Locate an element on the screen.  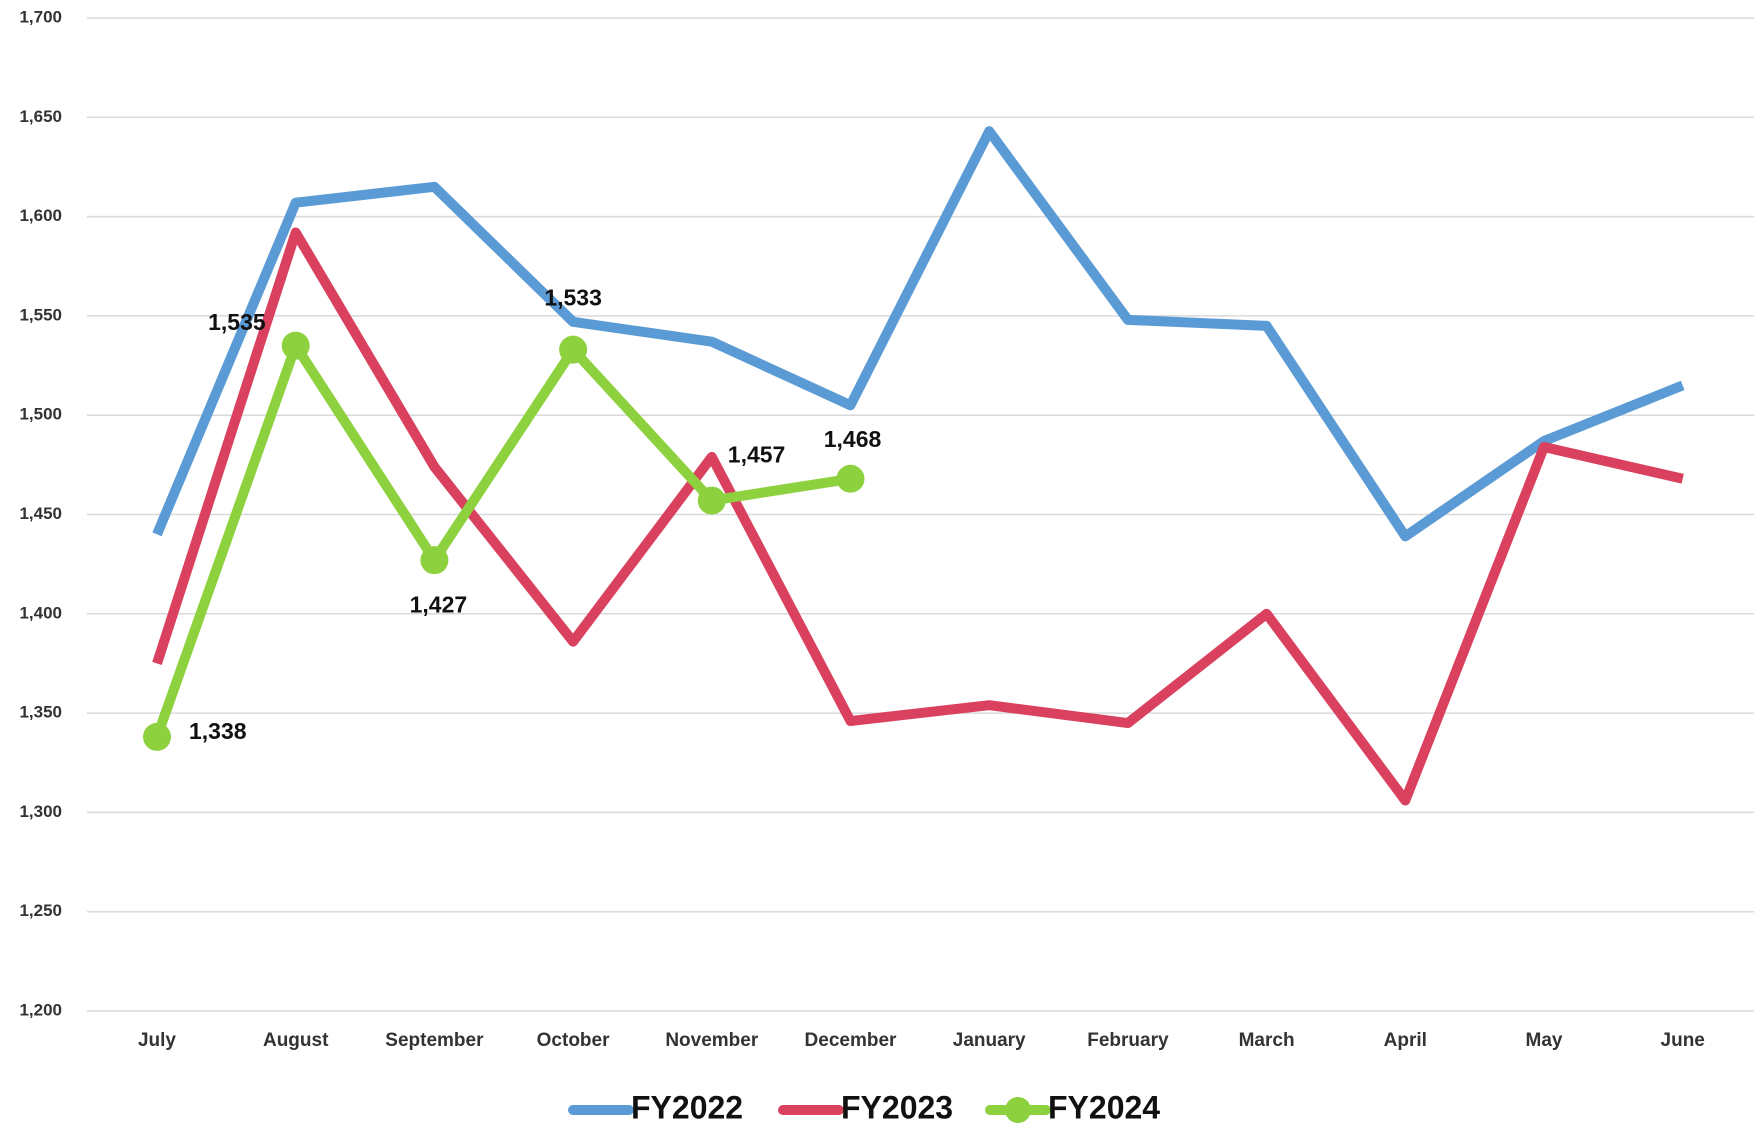
y-tick-label: 1,350 is located at coordinates (40, 712).